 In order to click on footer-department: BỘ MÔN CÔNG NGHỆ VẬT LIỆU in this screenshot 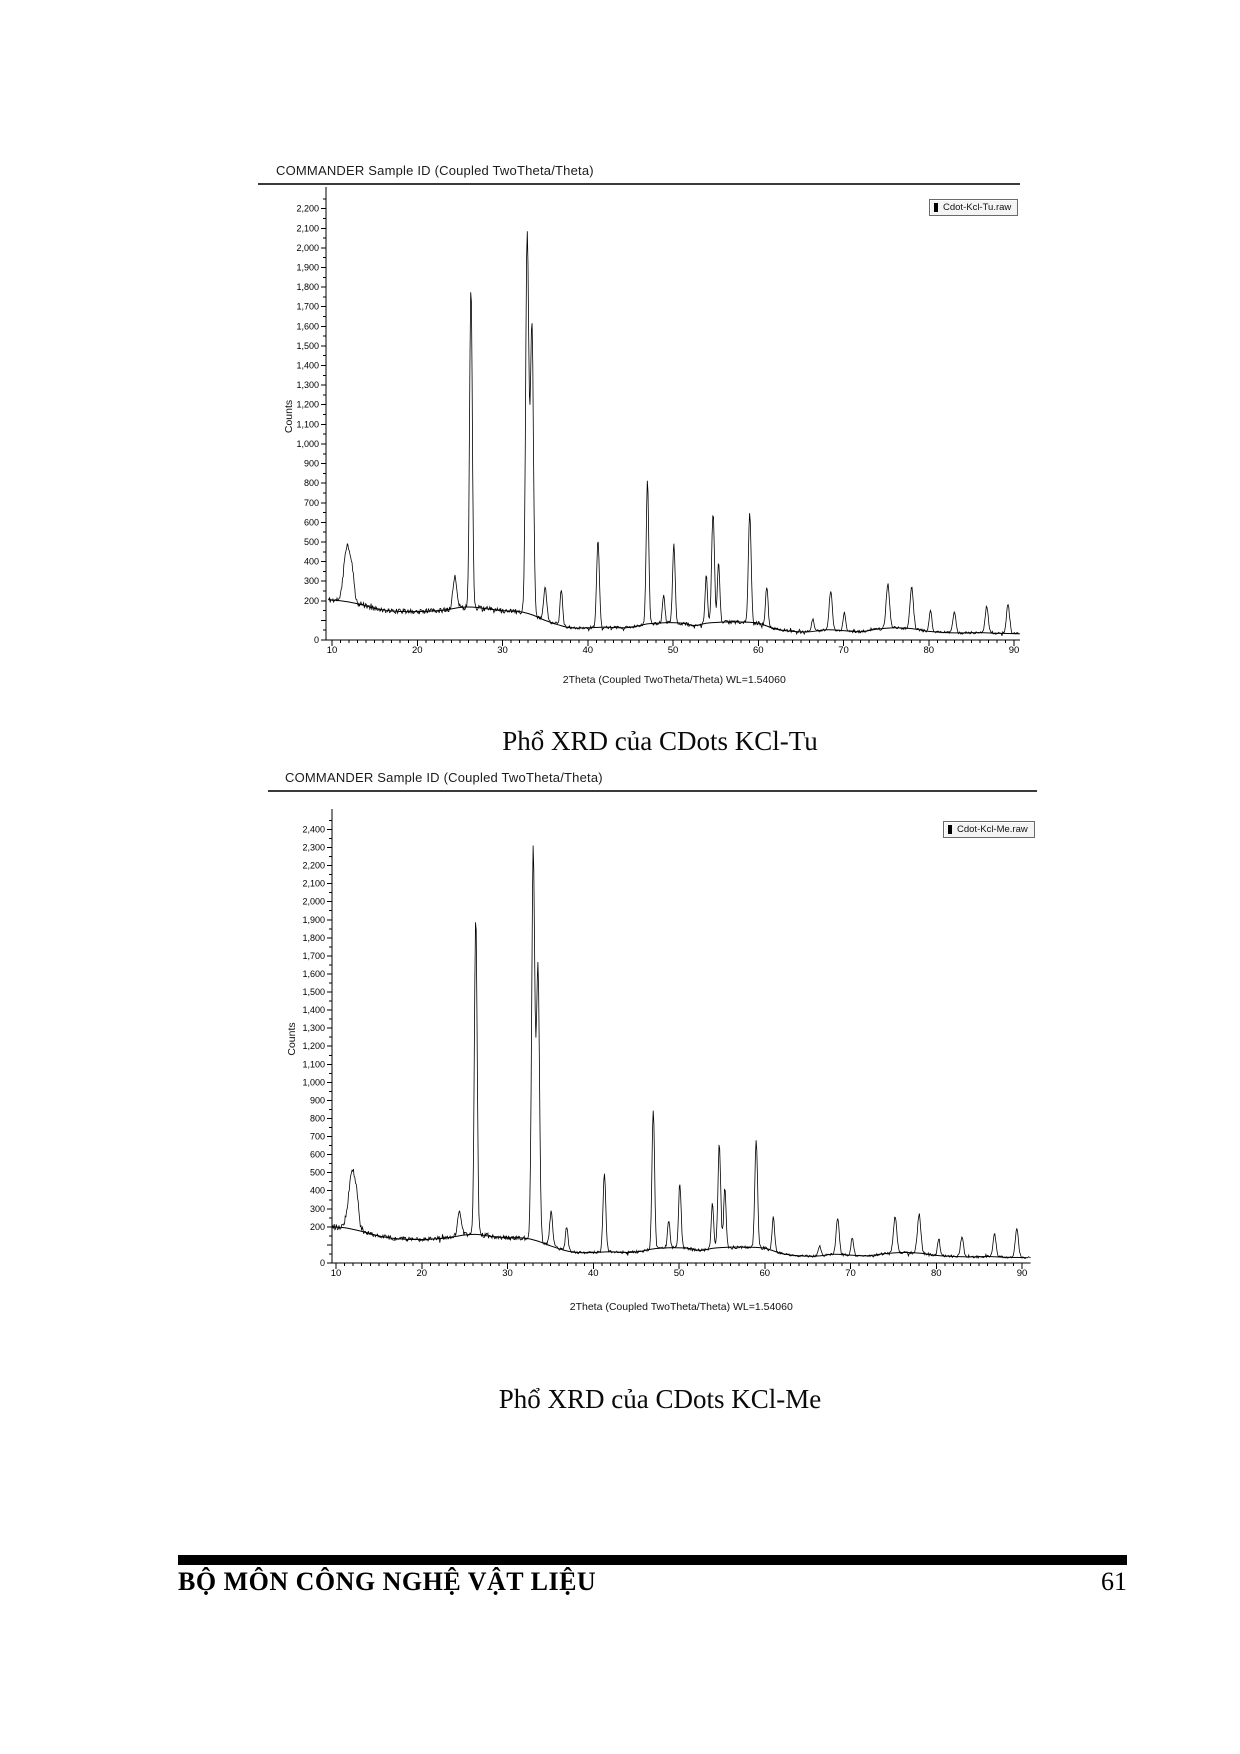, I will do `click(387, 1581)`.